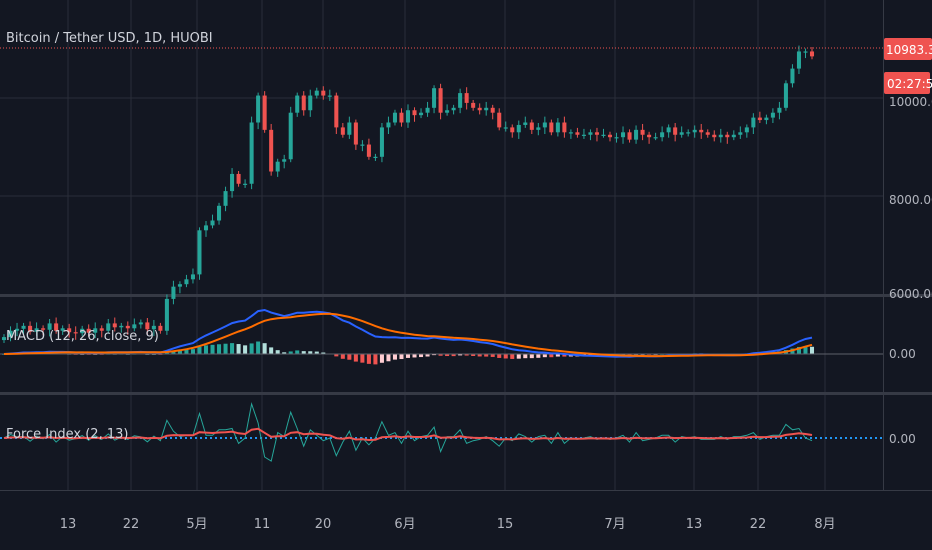 The width and height of the screenshot is (932, 550). Describe the element at coordinates (908, 49) in the screenshot. I see `last-price-badge` at that location.